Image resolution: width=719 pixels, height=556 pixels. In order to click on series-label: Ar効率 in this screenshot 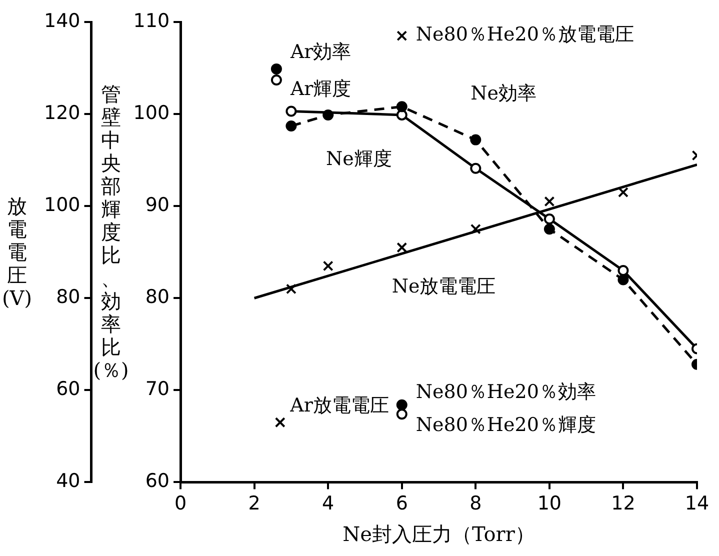, I will do `click(320, 51)`.